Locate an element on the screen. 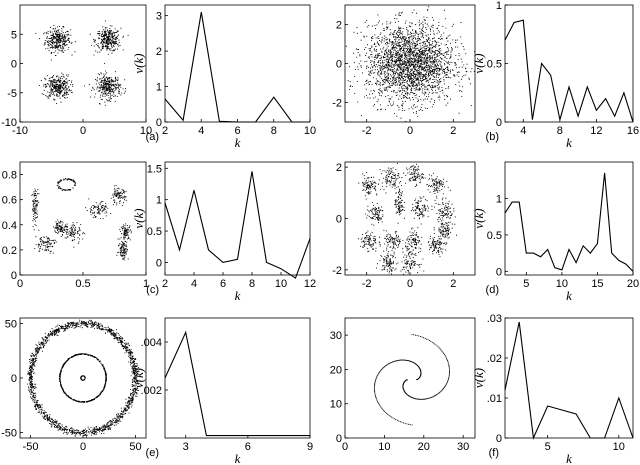 Image resolution: width=640 pixels, height=465 pixels. x-tick-label: 8 is located at coordinates (252, 284).